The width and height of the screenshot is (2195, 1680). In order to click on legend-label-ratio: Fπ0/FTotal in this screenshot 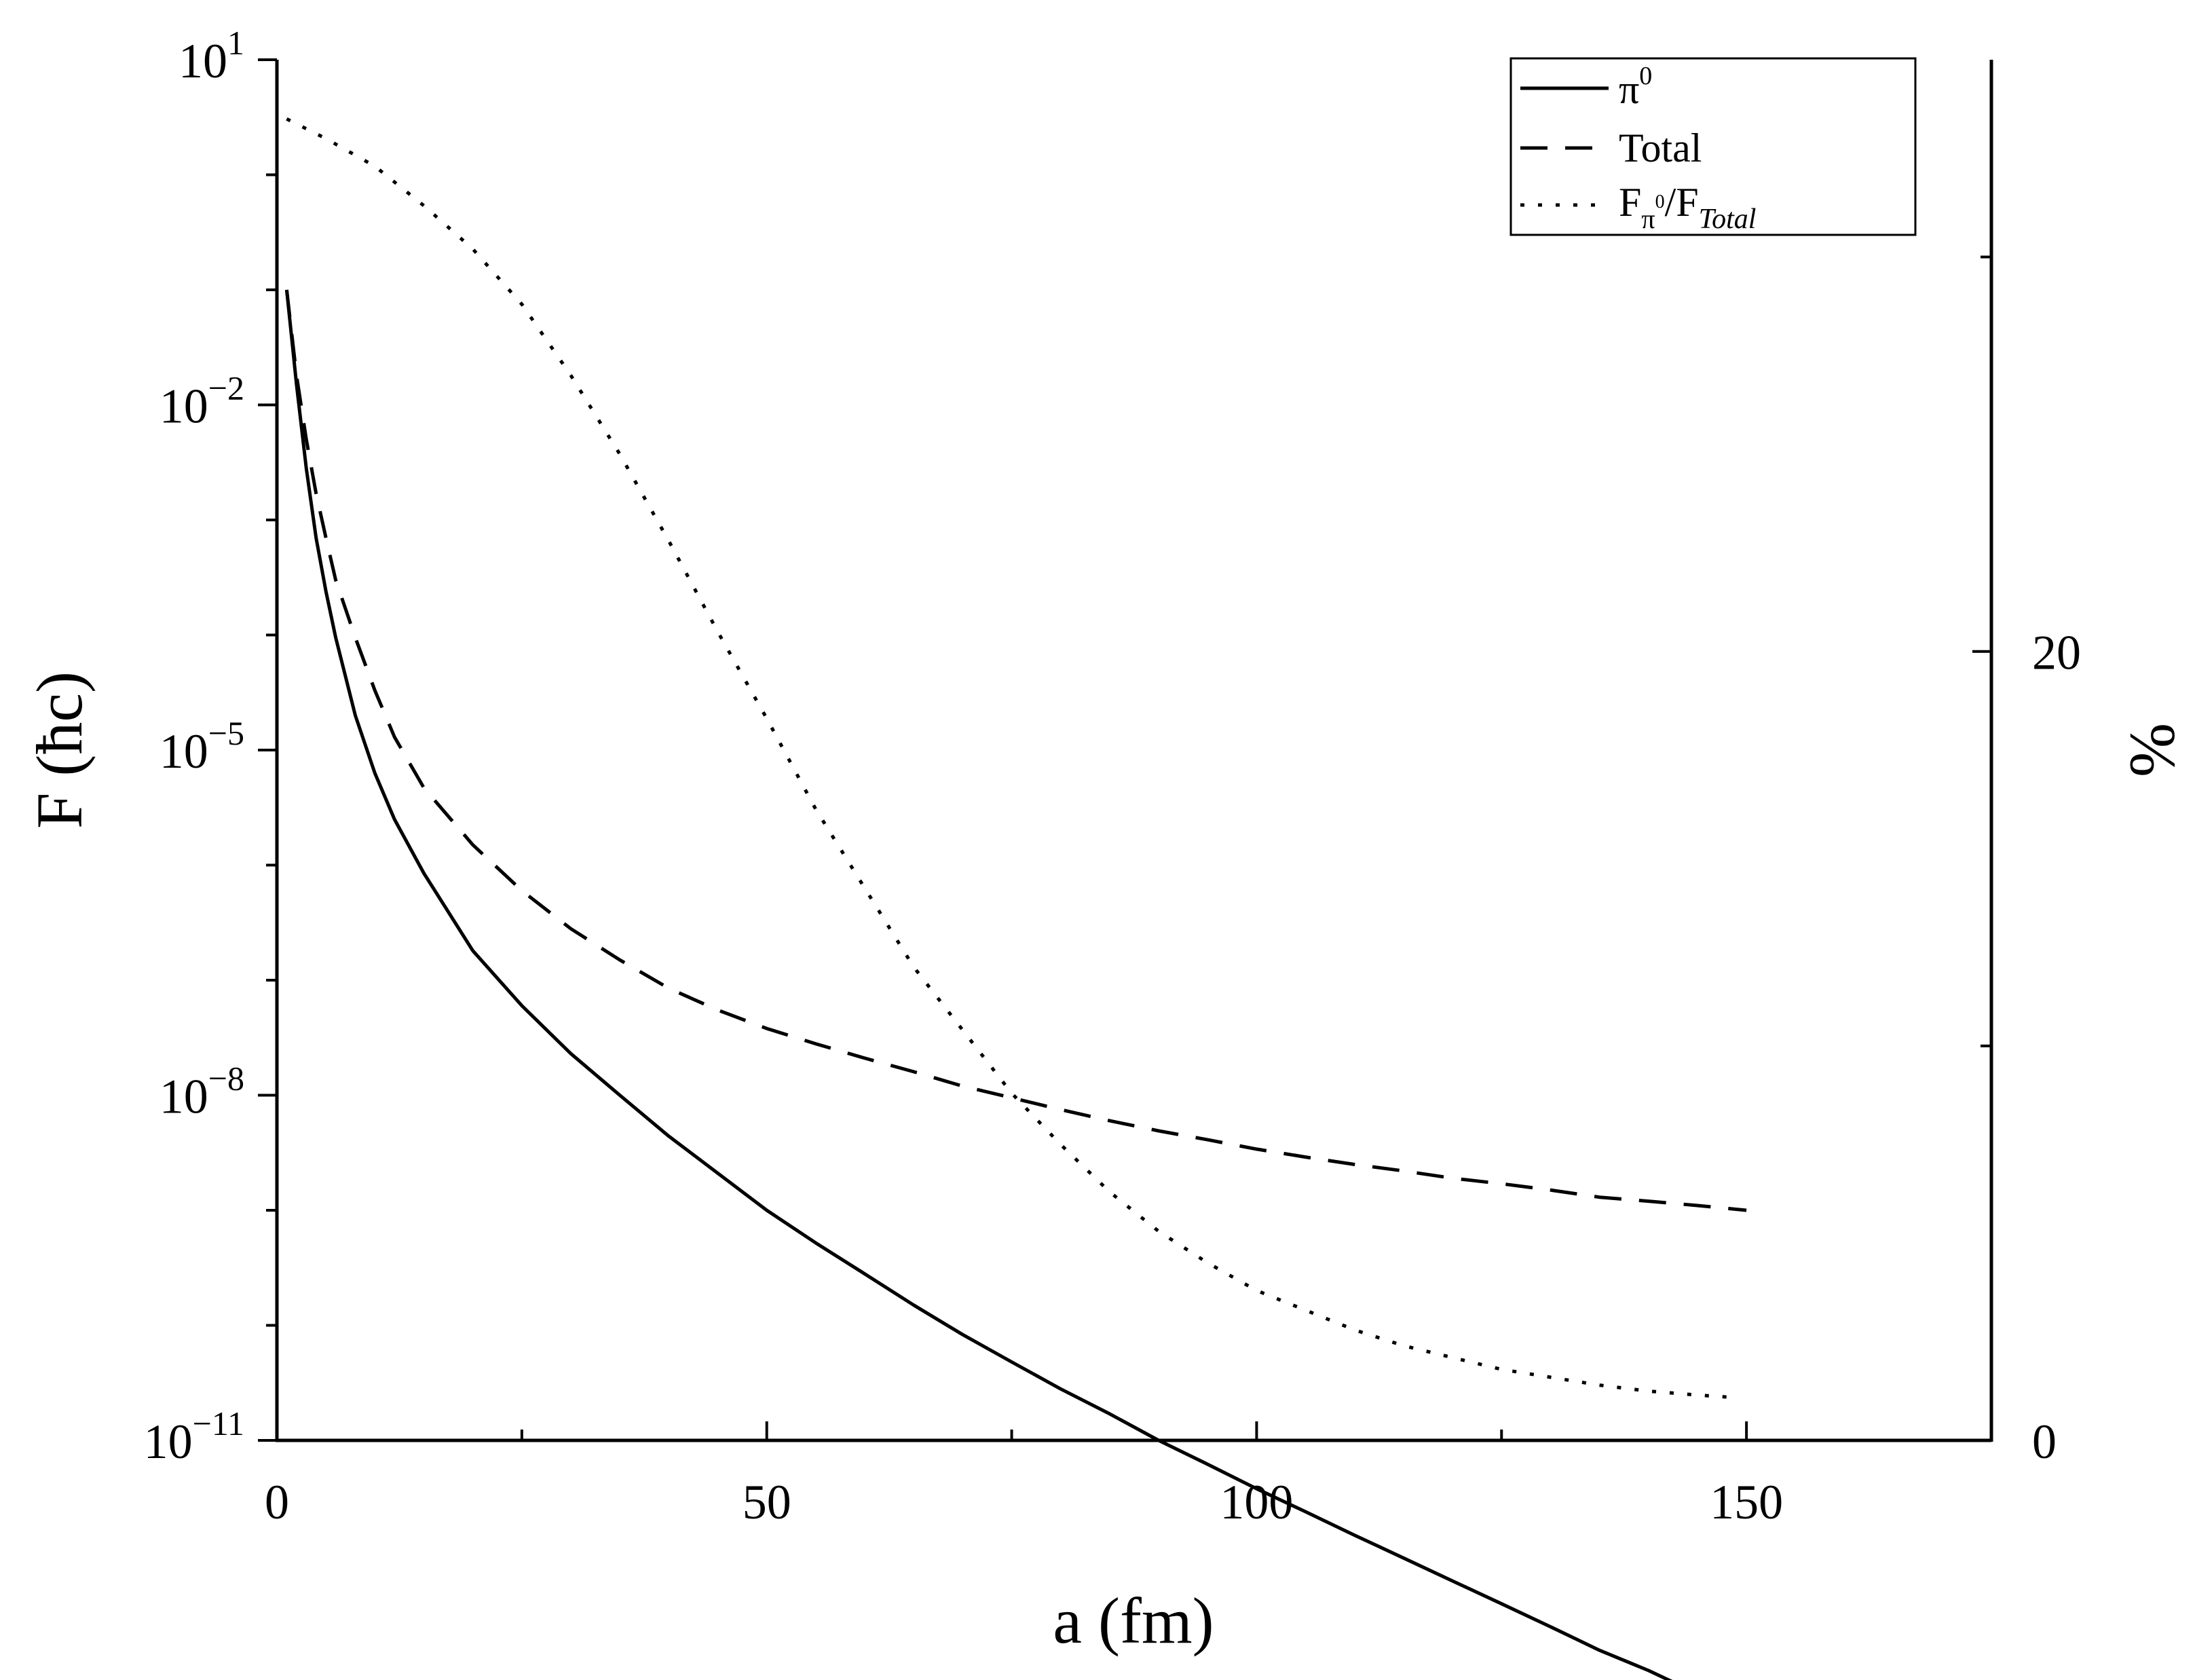, I will do `click(1687, 207)`.